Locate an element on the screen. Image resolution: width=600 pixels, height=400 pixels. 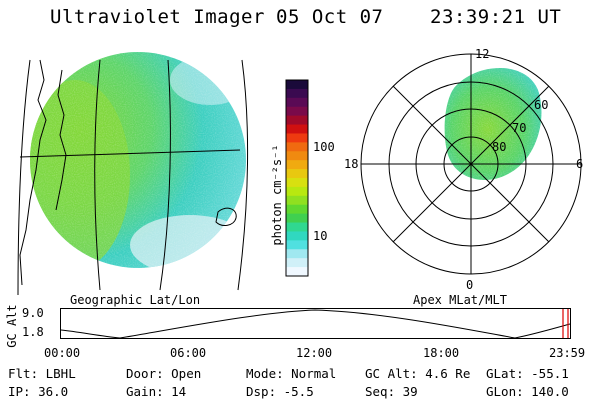
colorbar is located at coordinates (297, 178).